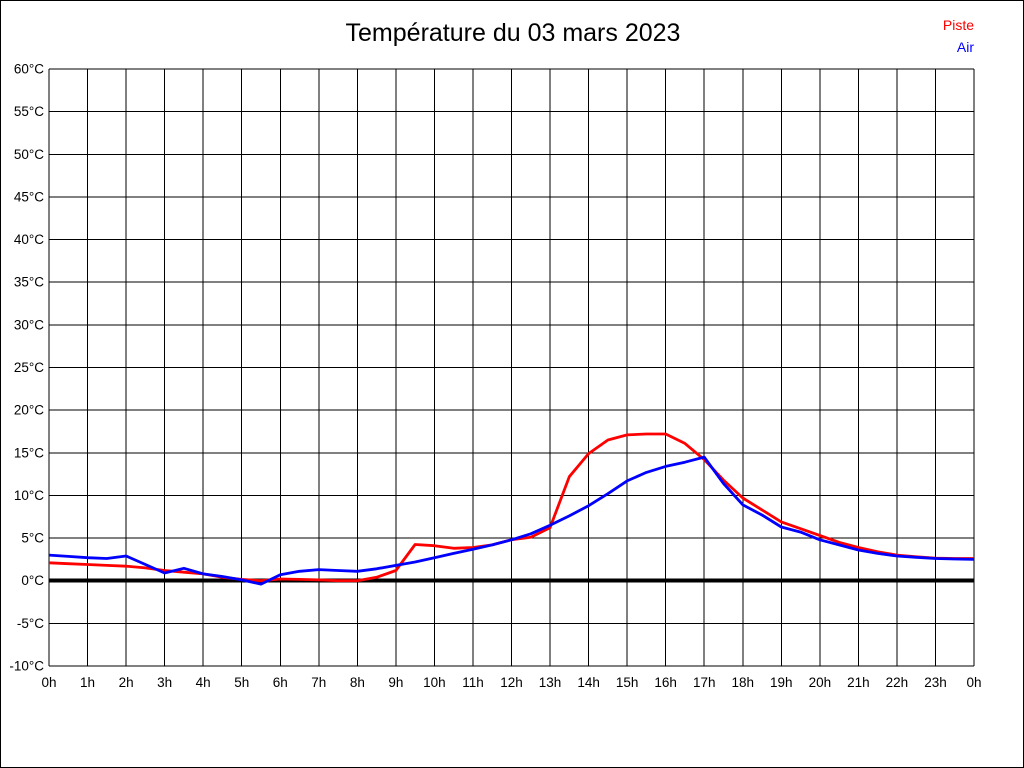  What do you see at coordinates (357, 682) in the screenshot?
I see `x-tick-label: 8h` at bounding box center [357, 682].